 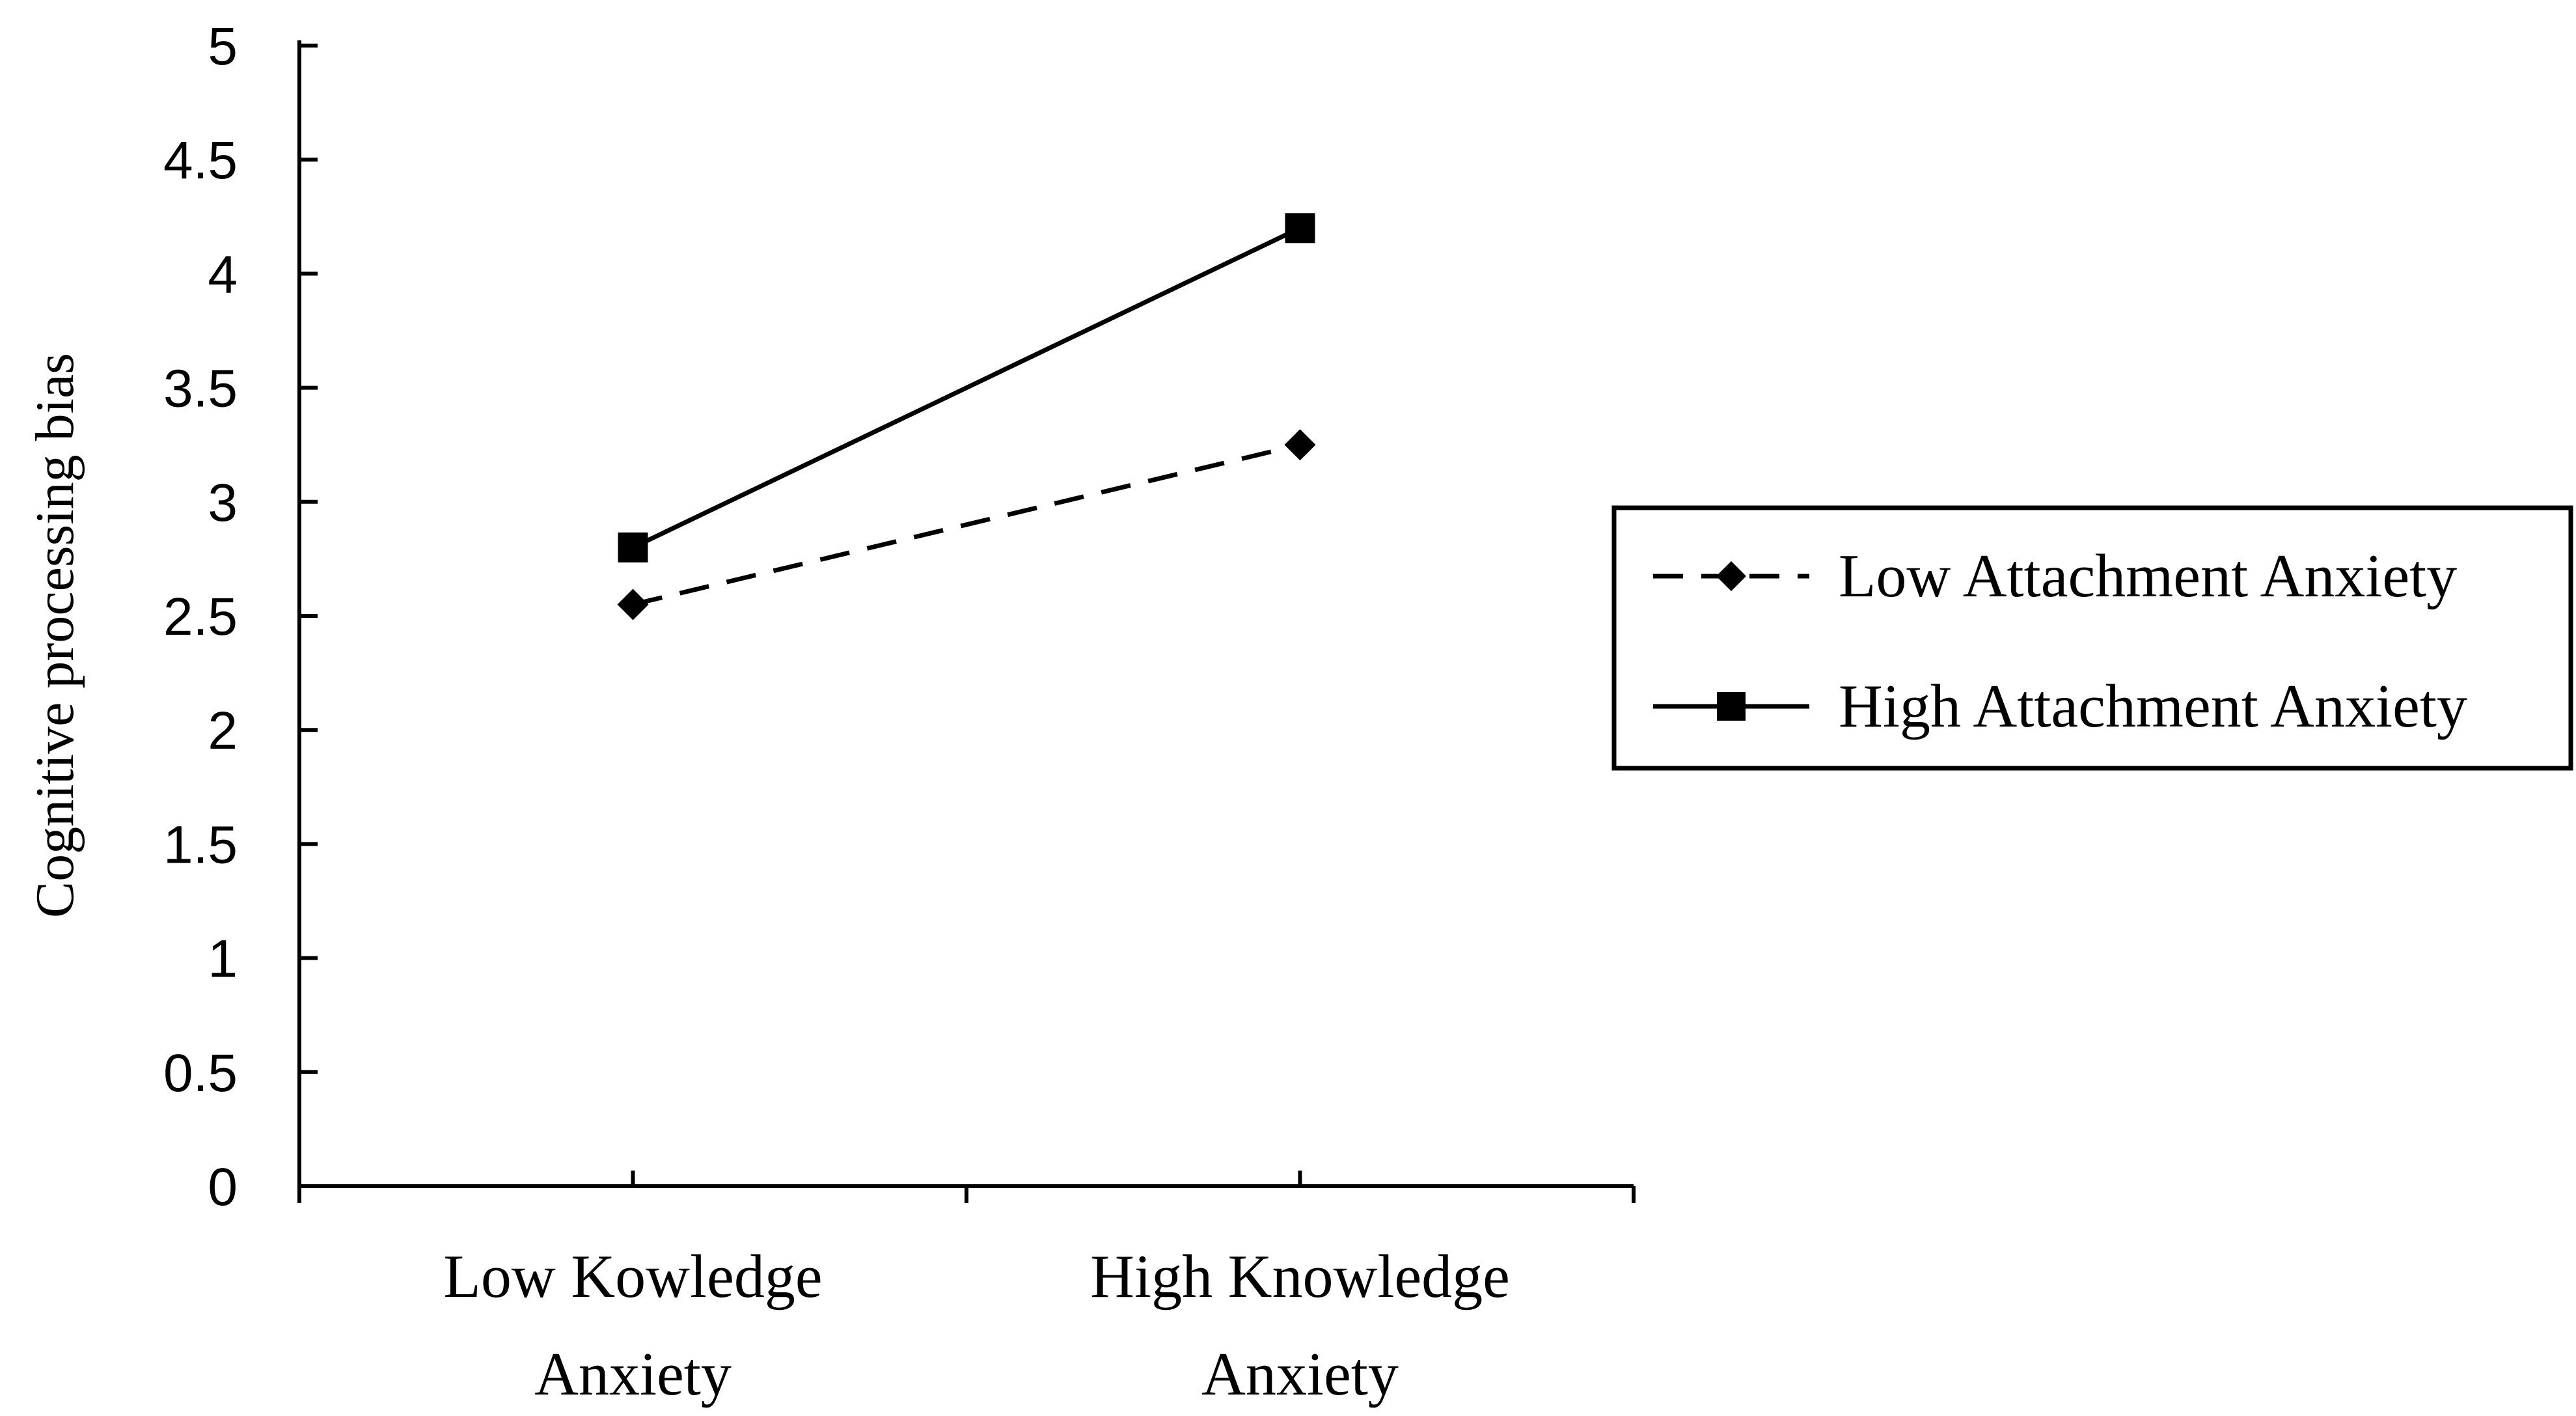 I want to click on legend-marker-diamond, so click(x=1731, y=576).